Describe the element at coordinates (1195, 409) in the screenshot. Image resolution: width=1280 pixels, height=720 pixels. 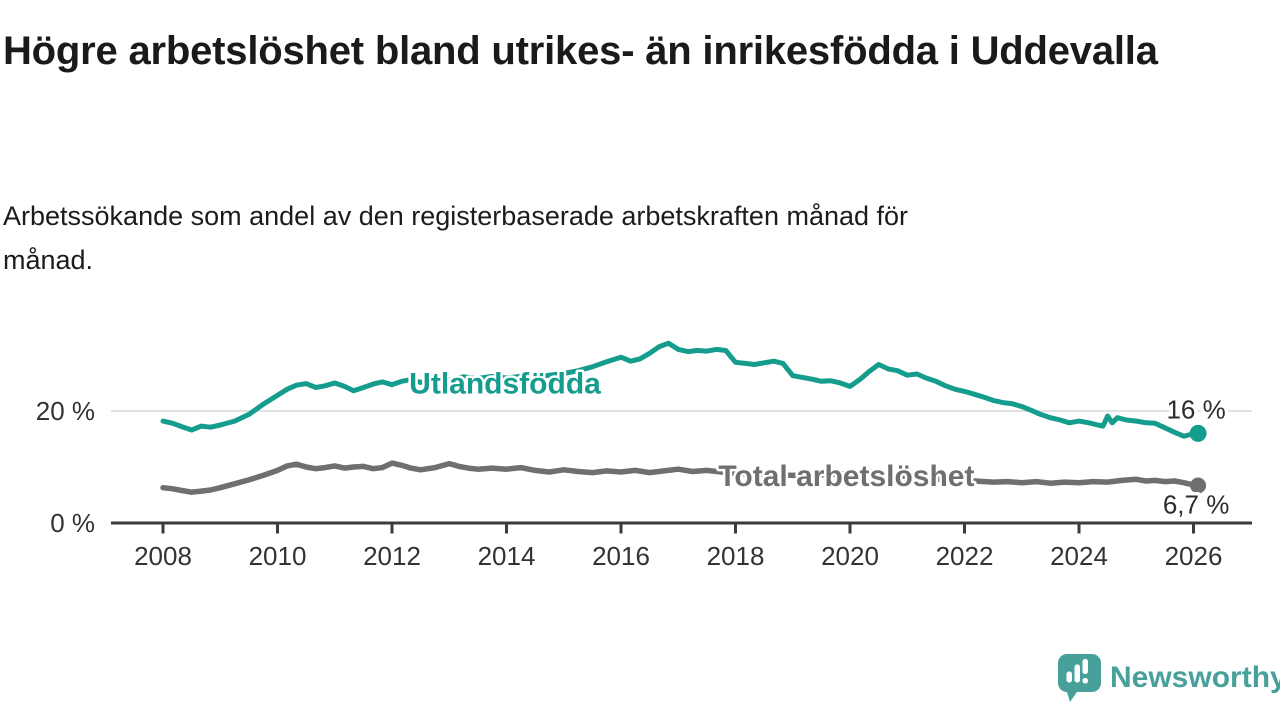
I see `end-value-label-utlandsfodda: 16 %` at that location.